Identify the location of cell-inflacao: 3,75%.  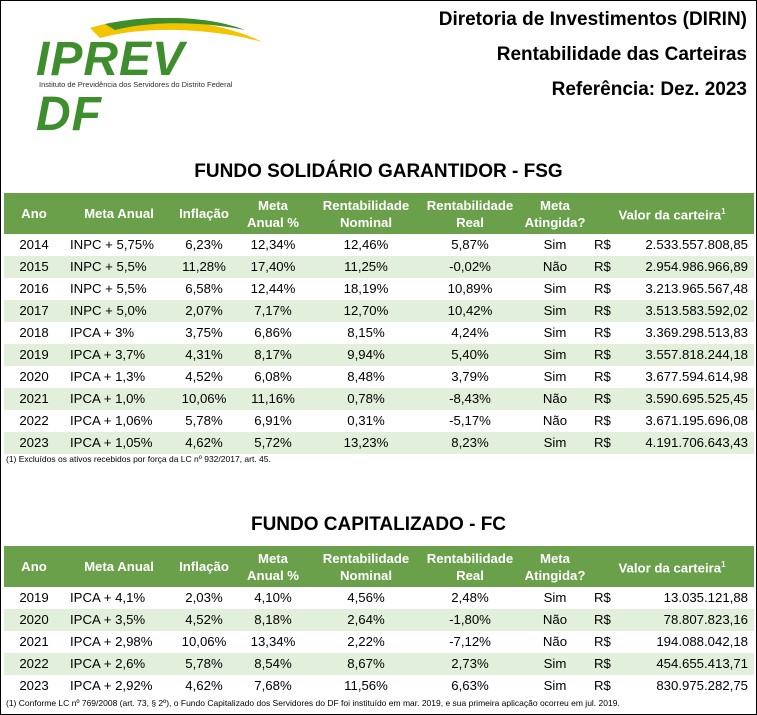
(204, 332).